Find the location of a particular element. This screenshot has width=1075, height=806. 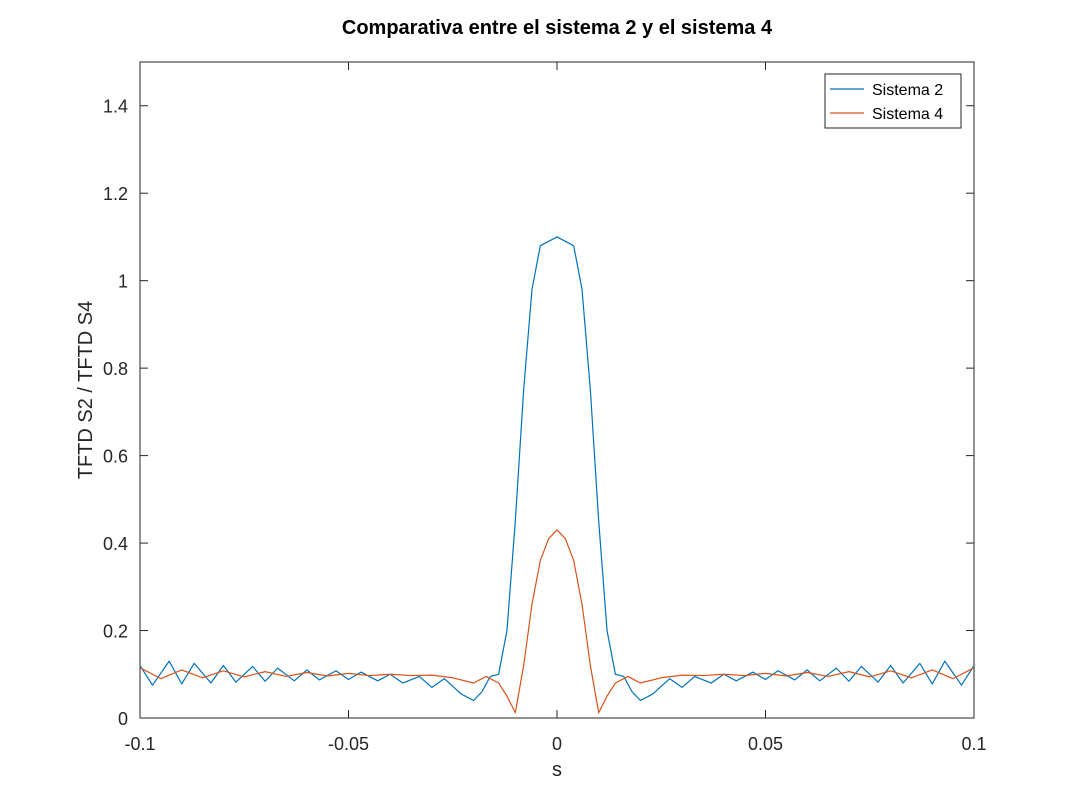

y-tick-label: 1.2 is located at coordinates (115, 194).